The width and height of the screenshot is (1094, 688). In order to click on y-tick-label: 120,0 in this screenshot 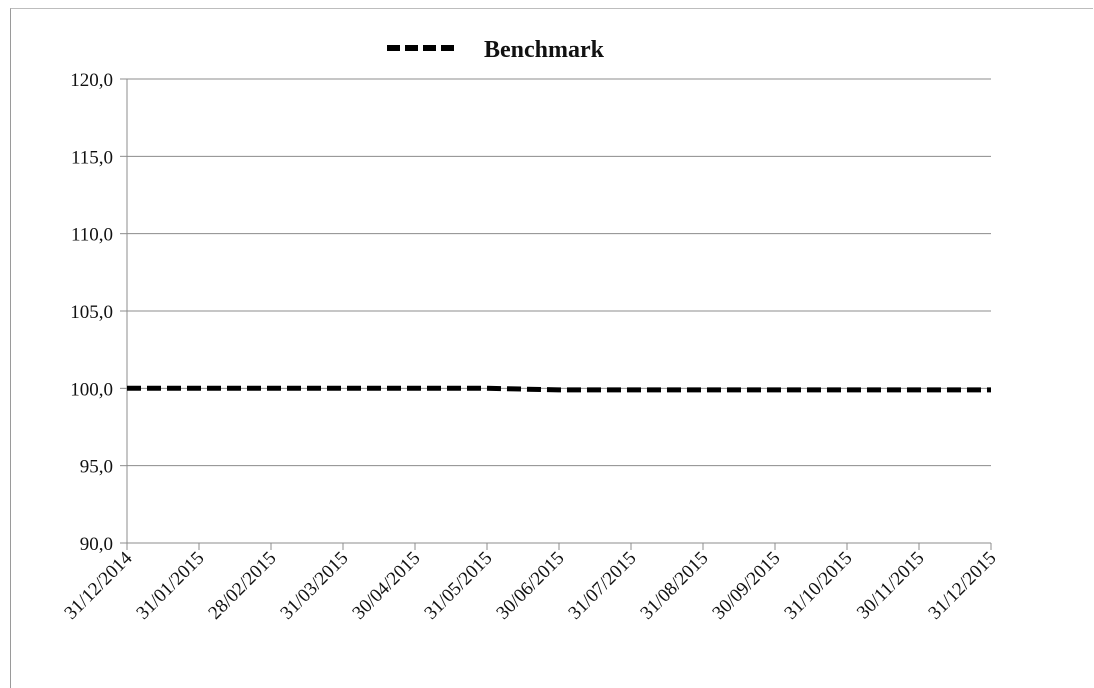, I will do `click(91, 80)`.